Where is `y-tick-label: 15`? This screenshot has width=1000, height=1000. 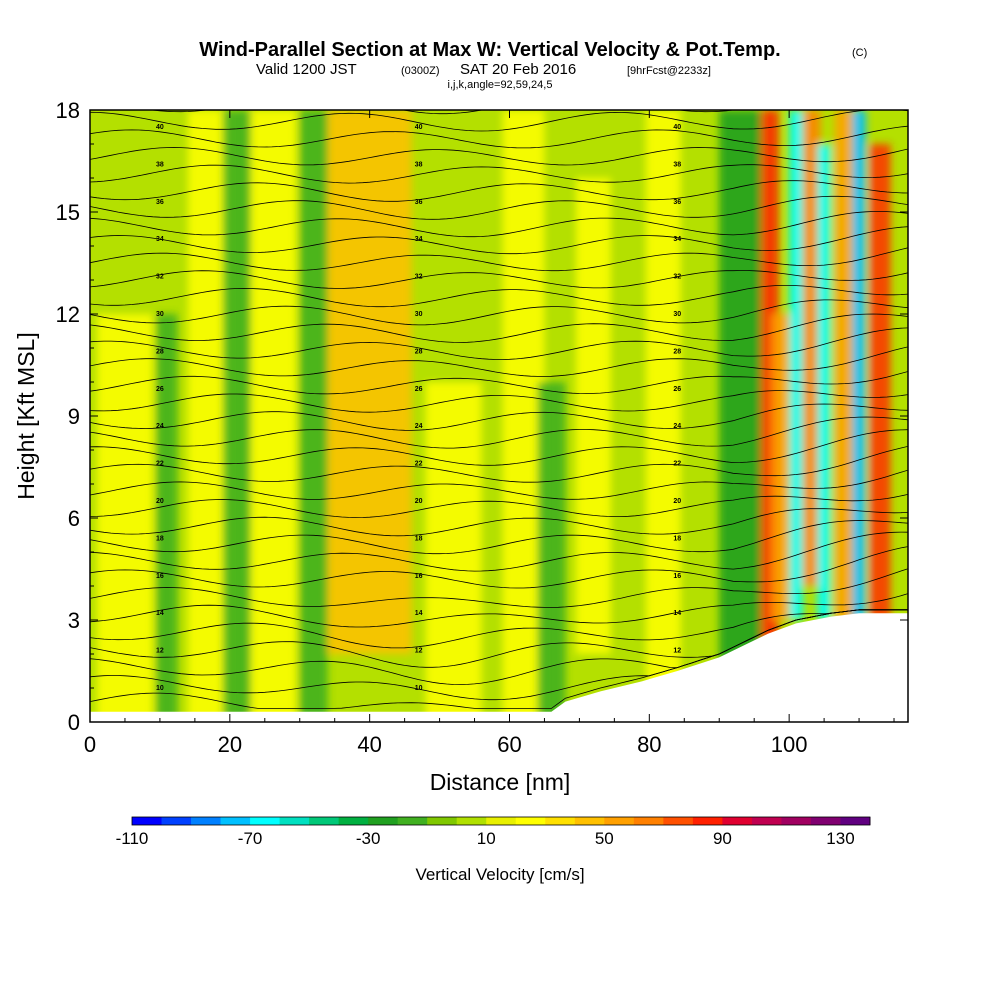
y-tick-label: 15 is located at coordinates (68, 212).